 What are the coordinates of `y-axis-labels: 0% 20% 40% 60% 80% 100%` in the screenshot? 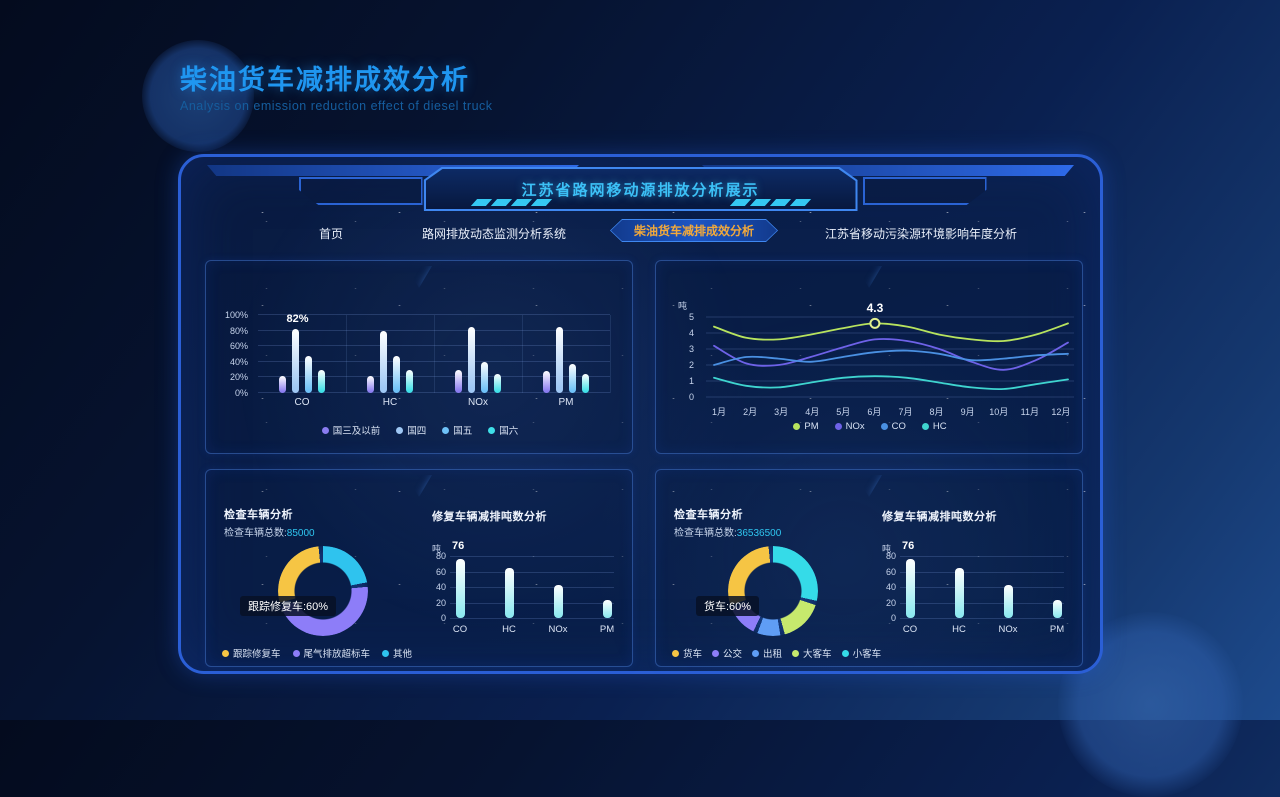 It's located at (235, 372).